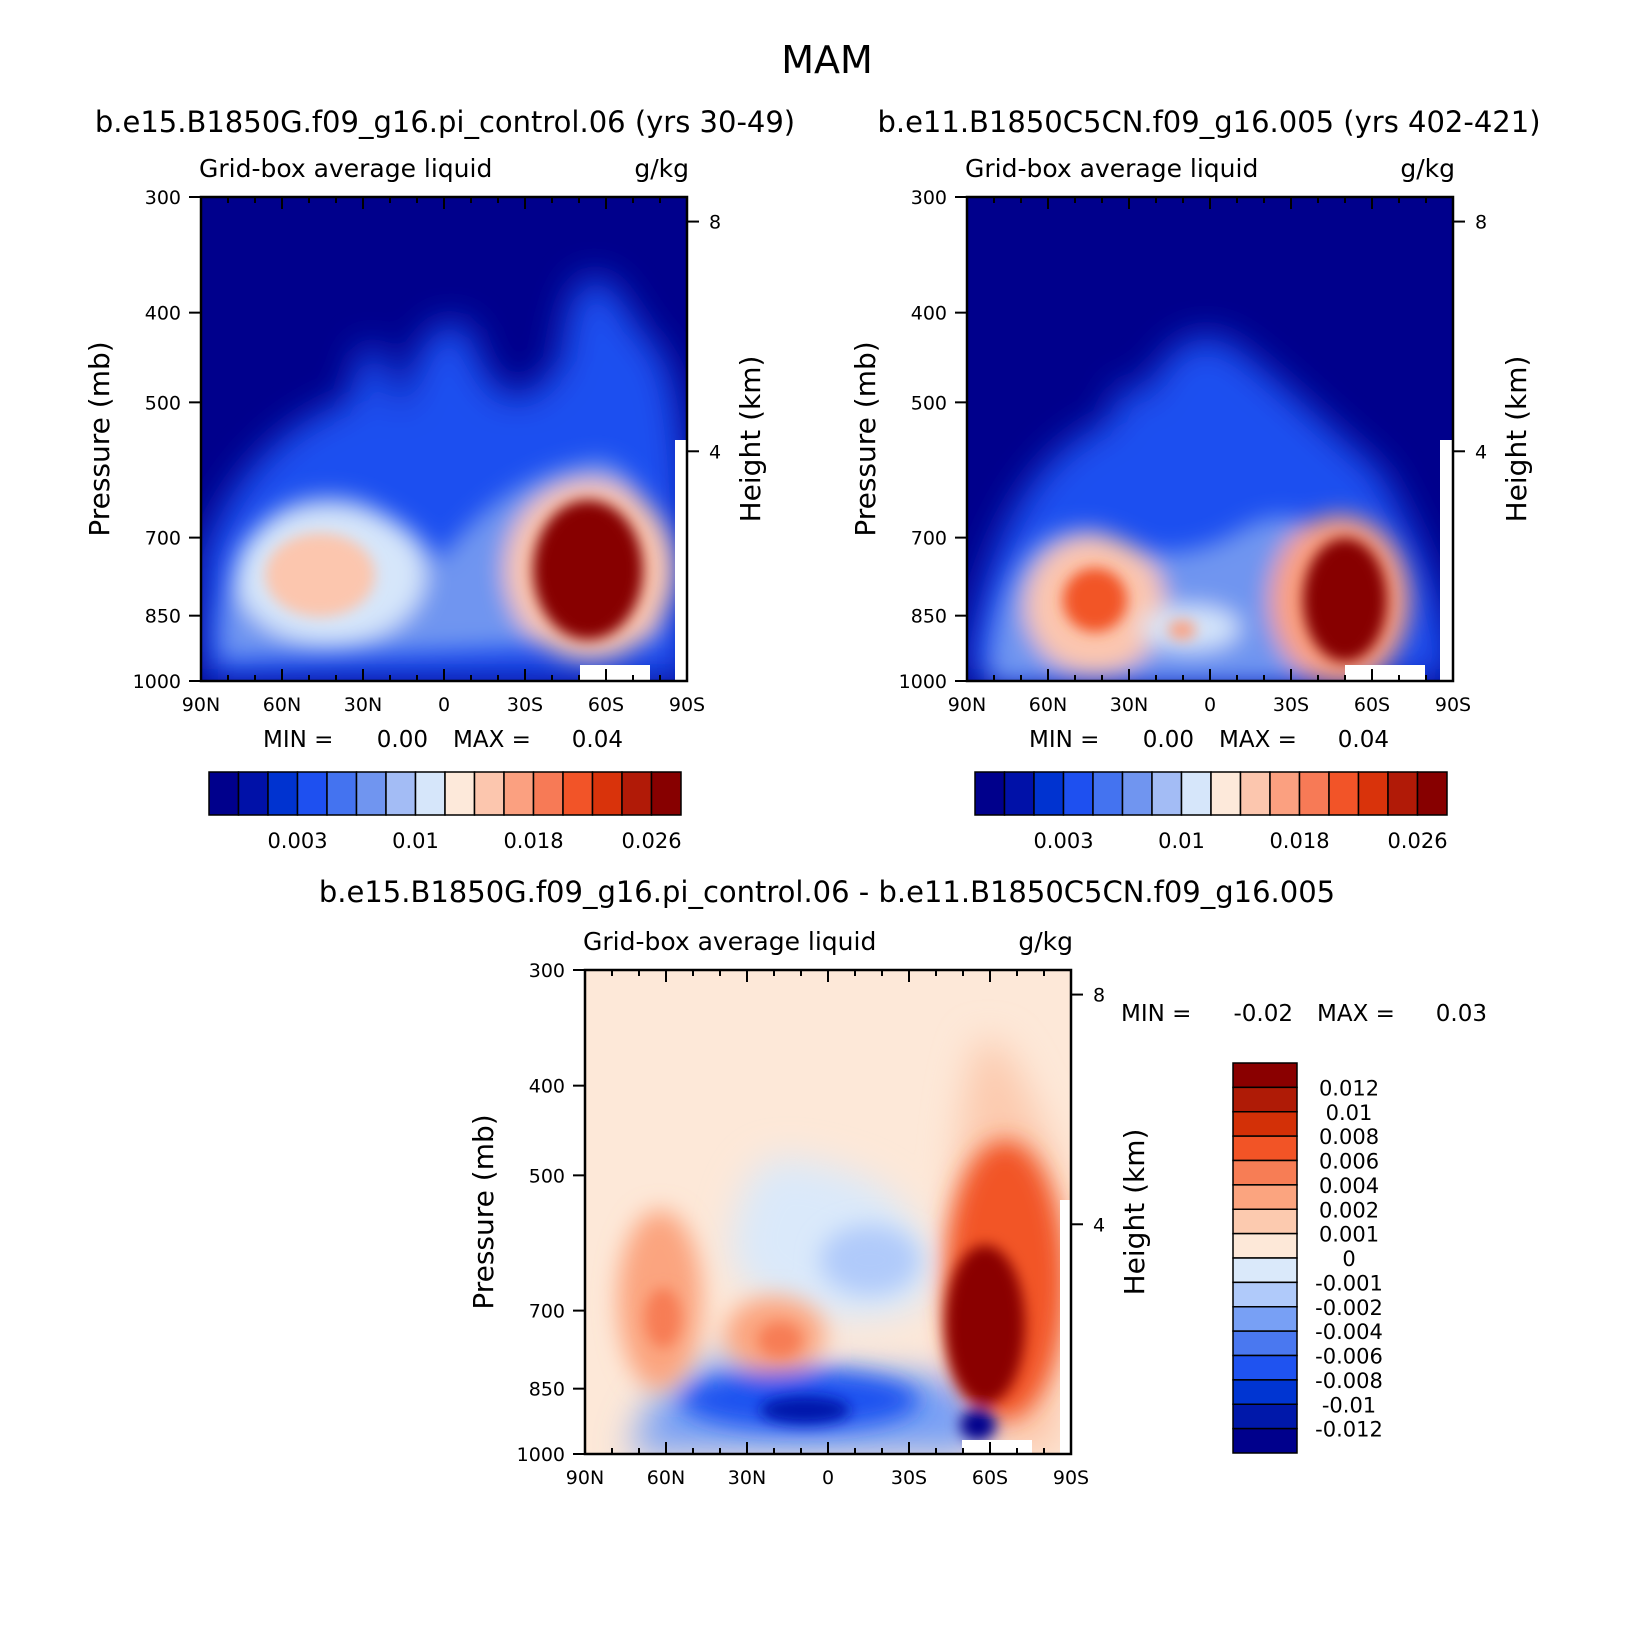 This screenshot has height=1633, width=1635. I want to click on colorbar-label: 0.004, so click(1349, 1186).